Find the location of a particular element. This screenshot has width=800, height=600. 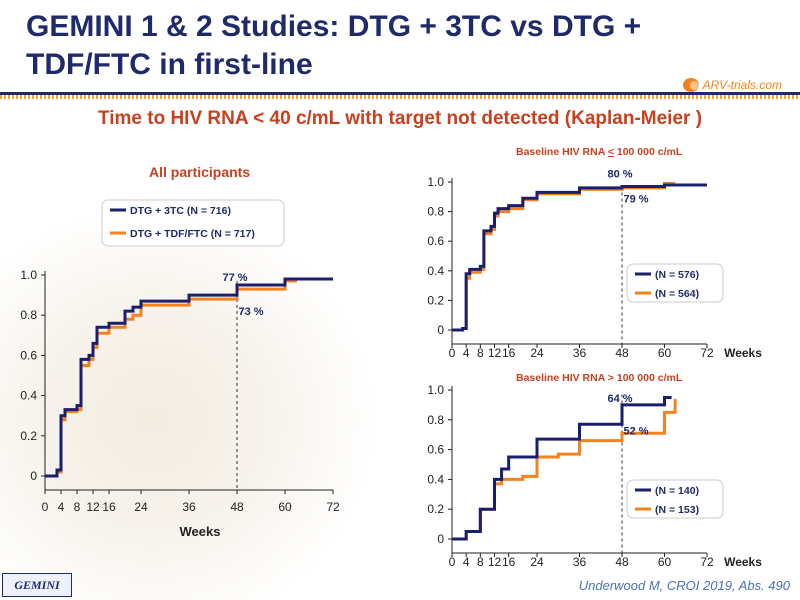

chart-title-low-viral-load: Baseline HIV RNA < 100 000 c/mL is located at coordinates (599, 152).